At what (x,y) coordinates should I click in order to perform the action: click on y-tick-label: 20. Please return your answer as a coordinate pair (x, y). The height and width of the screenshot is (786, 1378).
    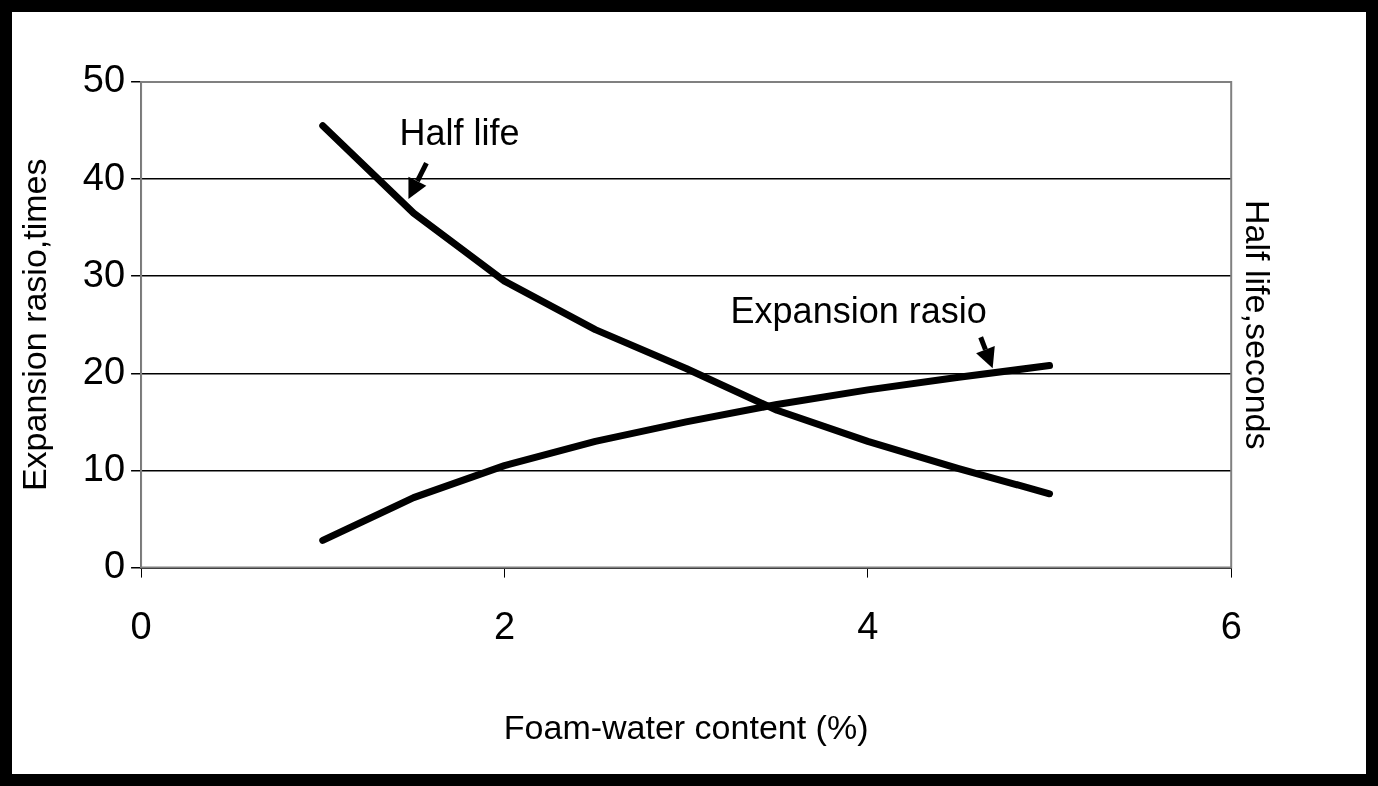
    Looking at the image, I should click on (104, 370).